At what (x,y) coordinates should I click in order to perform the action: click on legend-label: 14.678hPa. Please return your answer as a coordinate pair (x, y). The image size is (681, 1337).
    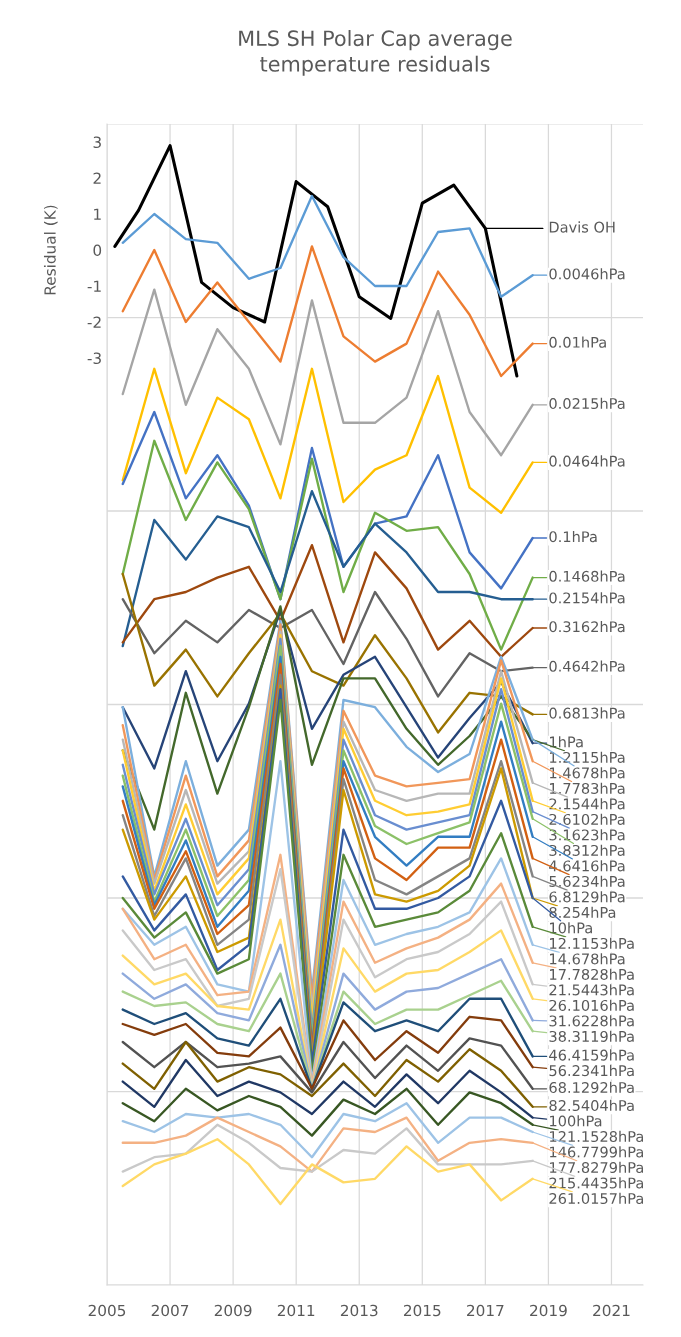
    Looking at the image, I should click on (587, 959).